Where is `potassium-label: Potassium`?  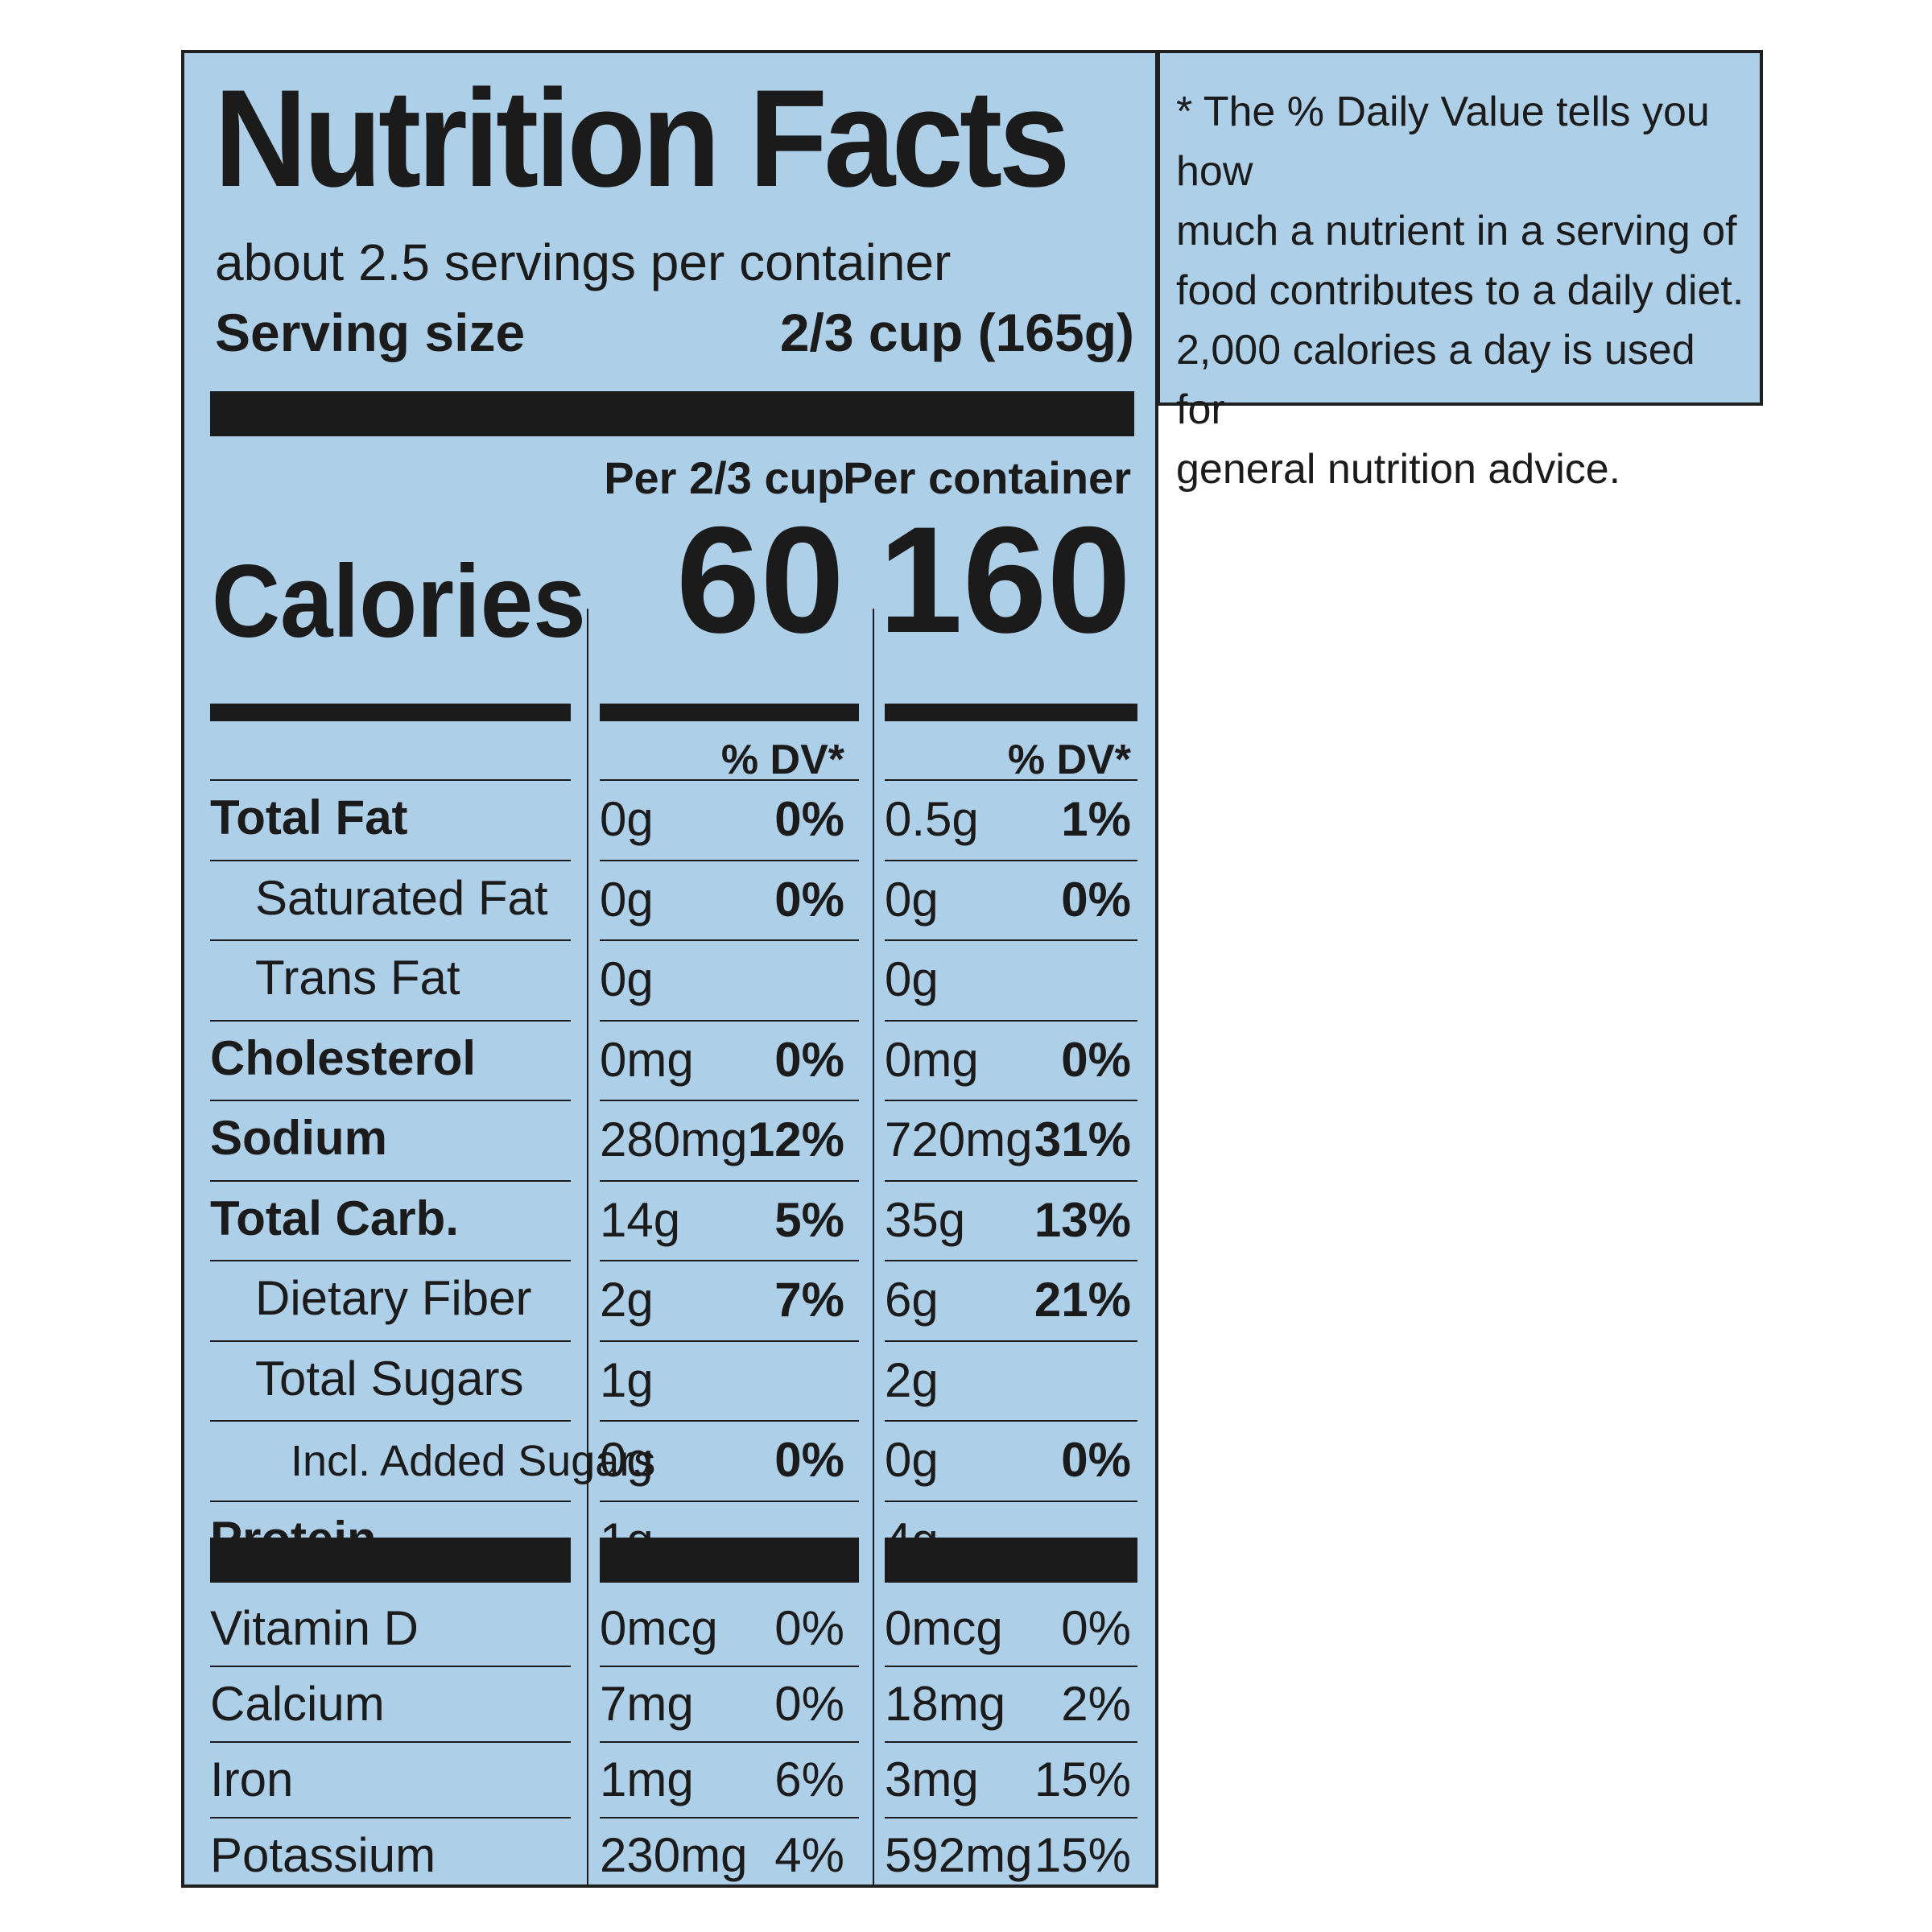 potassium-label: Potassium is located at coordinates (323, 1855).